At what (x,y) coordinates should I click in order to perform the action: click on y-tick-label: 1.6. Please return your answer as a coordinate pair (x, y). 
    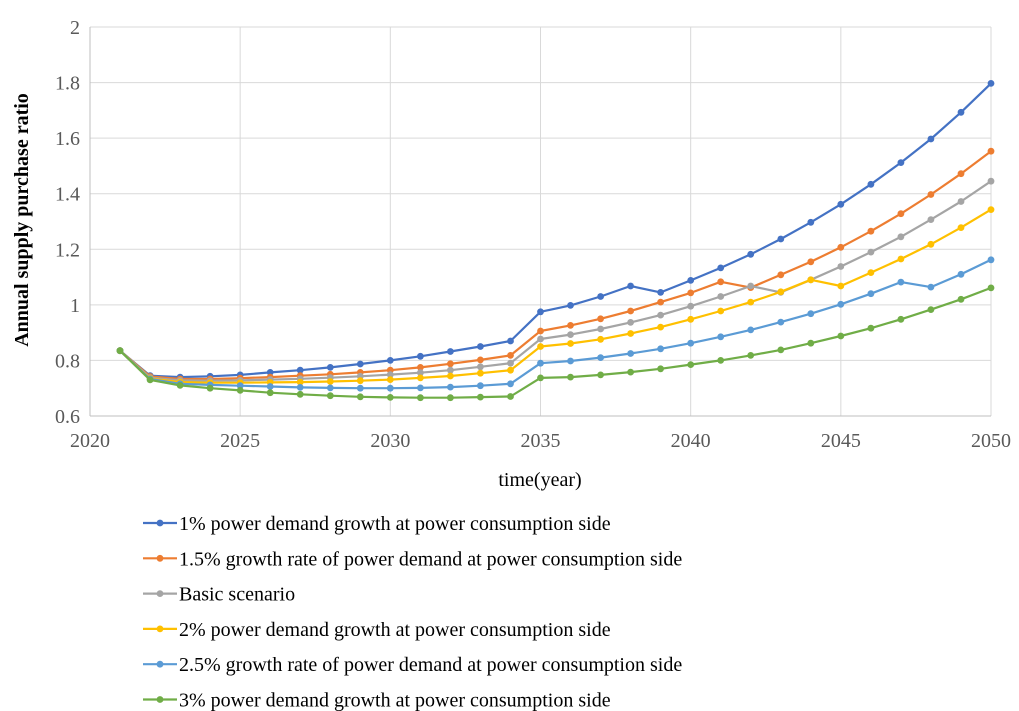
    Looking at the image, I should click on (67, 139).